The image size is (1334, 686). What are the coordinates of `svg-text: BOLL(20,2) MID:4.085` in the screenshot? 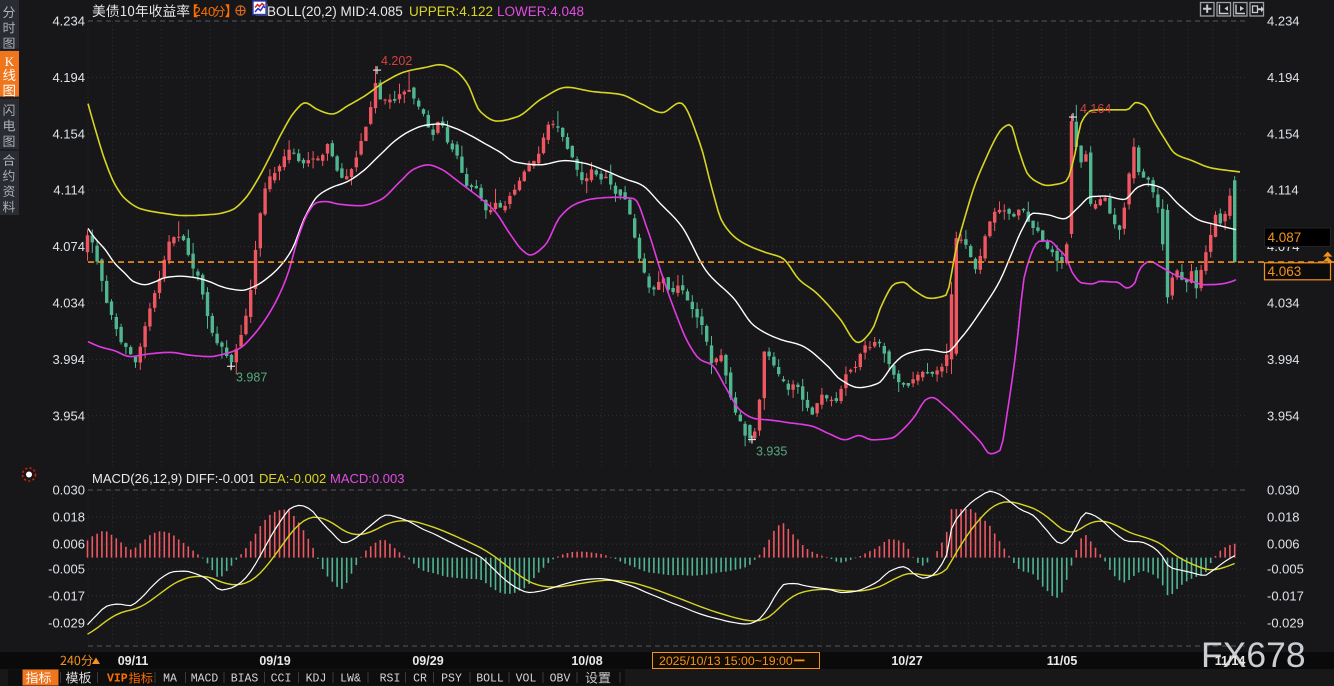 It's located at (335, 11).